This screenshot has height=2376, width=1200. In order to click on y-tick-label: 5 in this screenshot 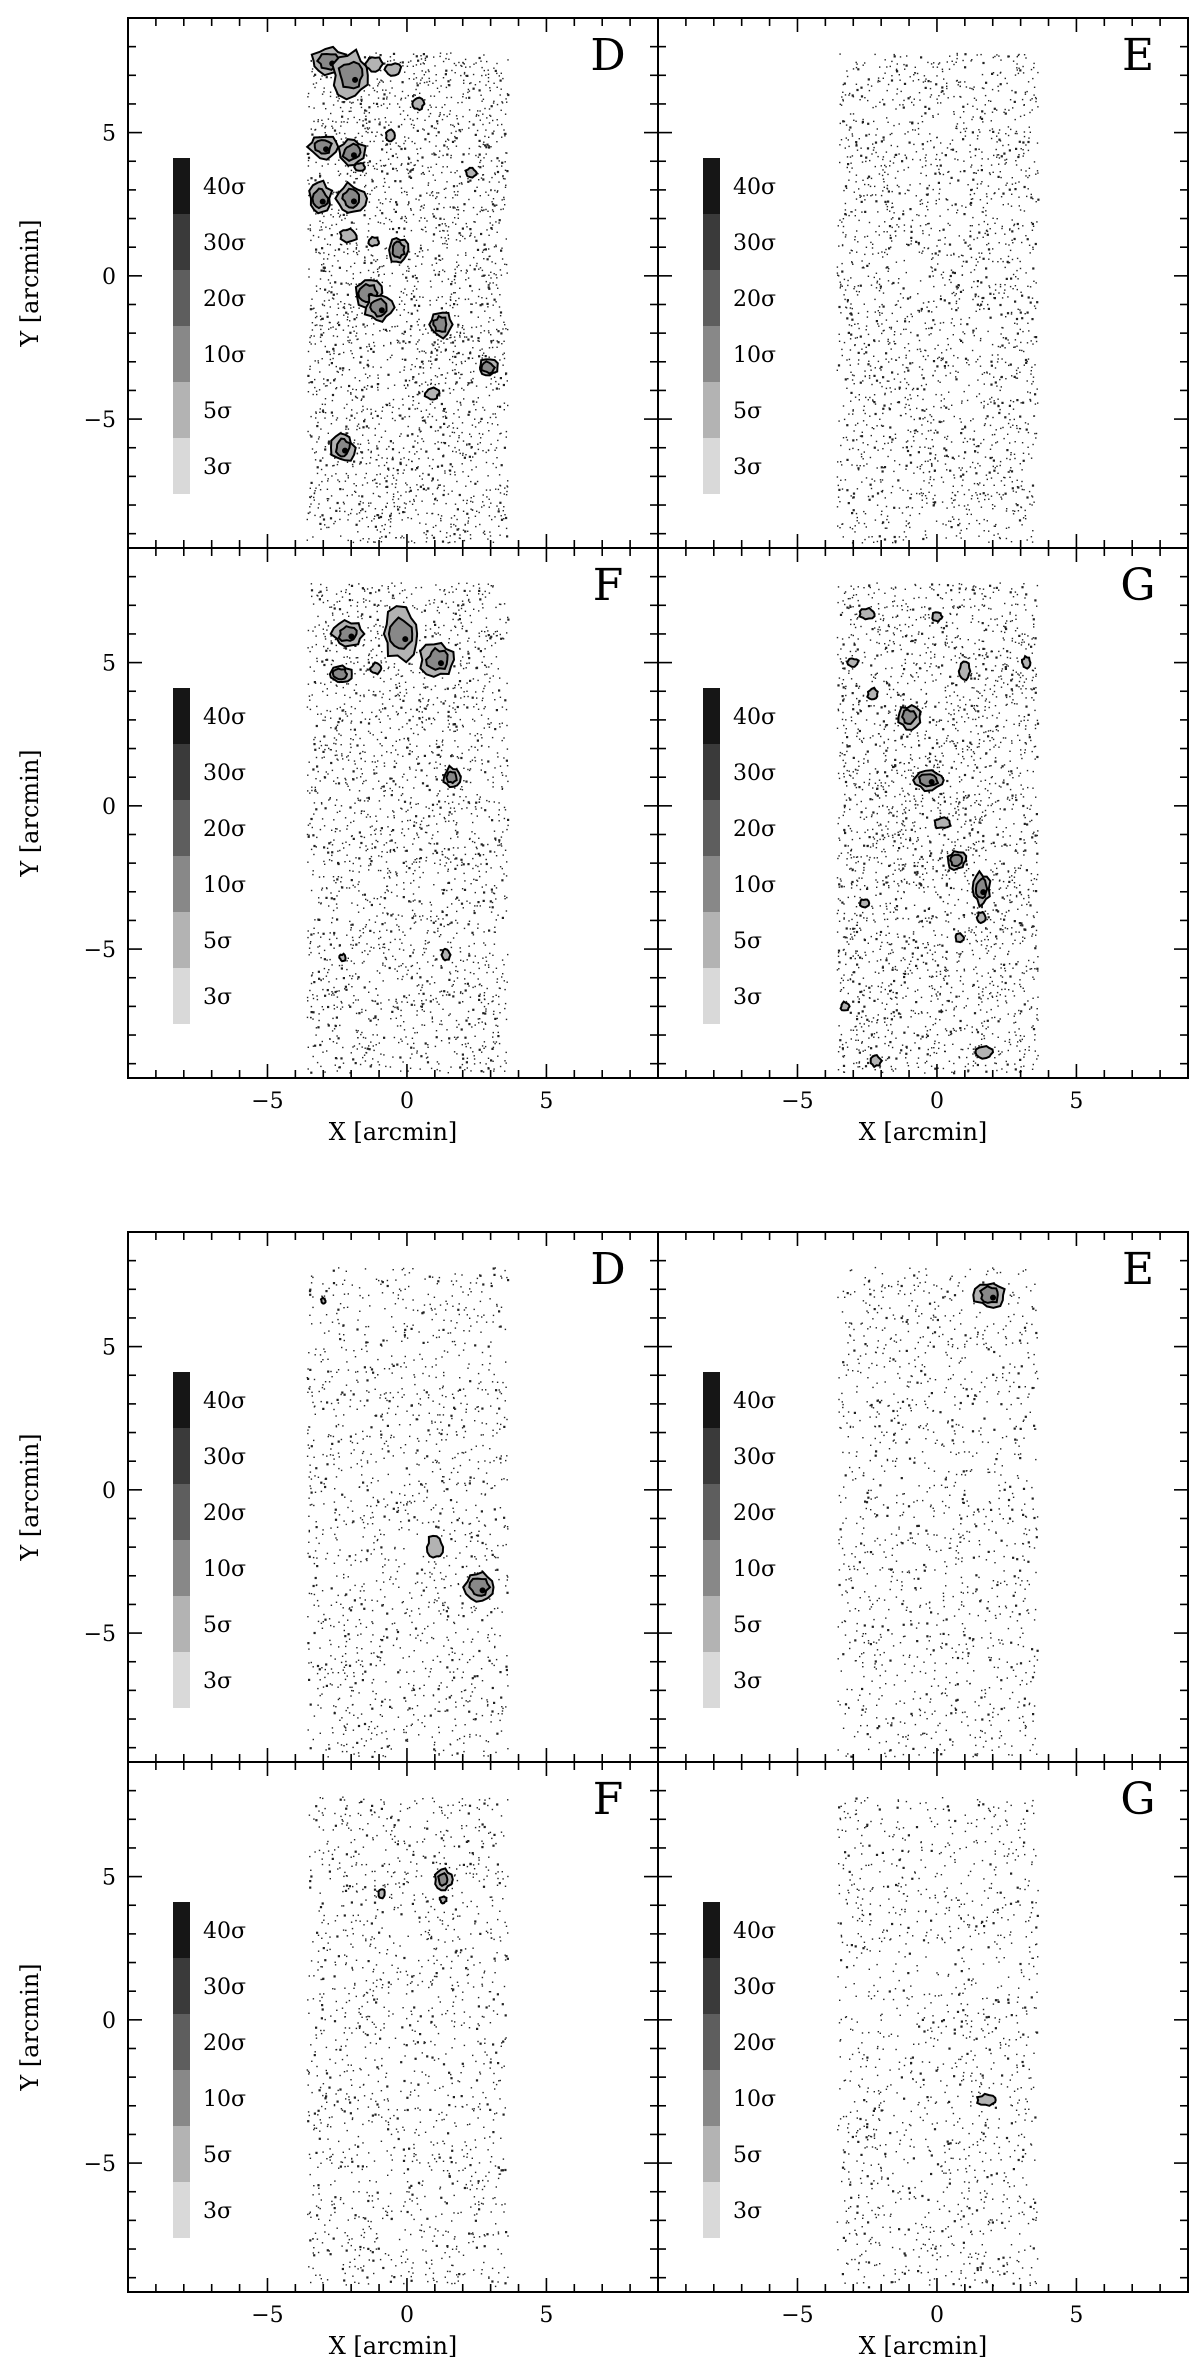, I will do `click(109, 134)`.